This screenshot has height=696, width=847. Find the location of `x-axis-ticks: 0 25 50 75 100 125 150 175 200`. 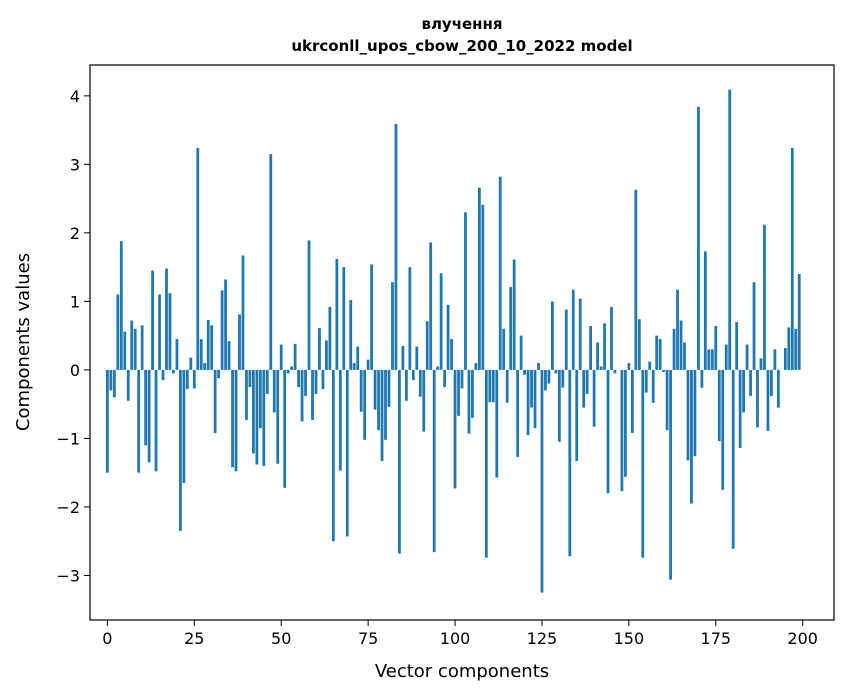

x-axis-ticks: 0 25 50 75 100 125 150 175 200 is located at coordinates (460, 634).